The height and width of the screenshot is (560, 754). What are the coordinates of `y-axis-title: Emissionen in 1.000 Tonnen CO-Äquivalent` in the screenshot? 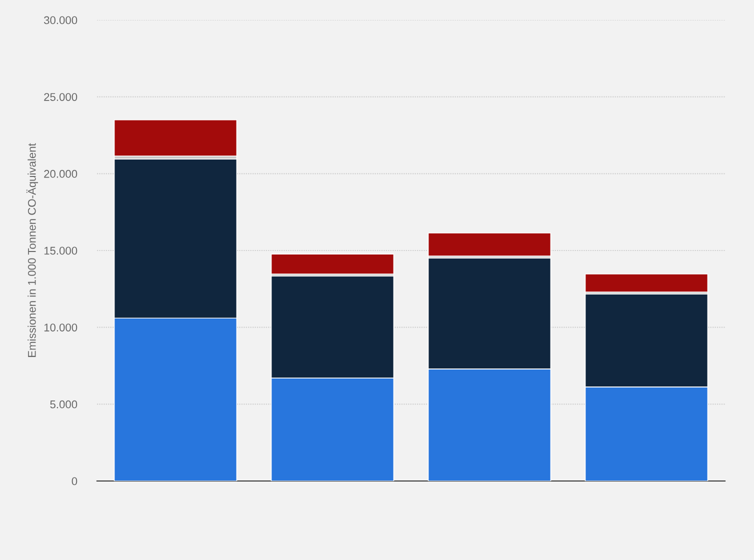 It's located at (32, 250).